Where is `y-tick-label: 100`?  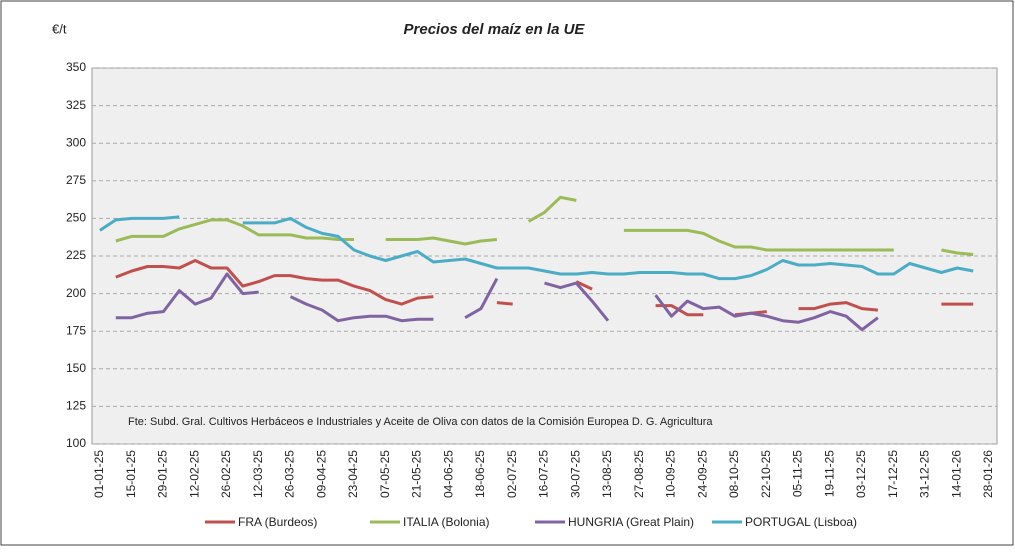 y-tick-label: 100 is located at coordinates (76, 443).